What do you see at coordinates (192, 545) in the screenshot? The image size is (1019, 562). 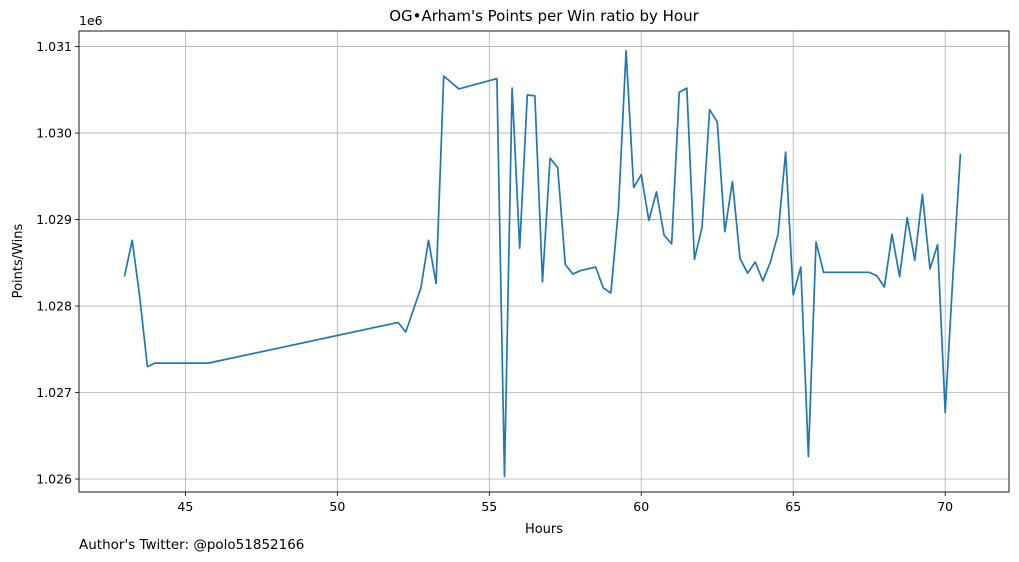 I see `author-twitter-note: Author's Twitter: @polo51852166` at bounding box center [192, 545].